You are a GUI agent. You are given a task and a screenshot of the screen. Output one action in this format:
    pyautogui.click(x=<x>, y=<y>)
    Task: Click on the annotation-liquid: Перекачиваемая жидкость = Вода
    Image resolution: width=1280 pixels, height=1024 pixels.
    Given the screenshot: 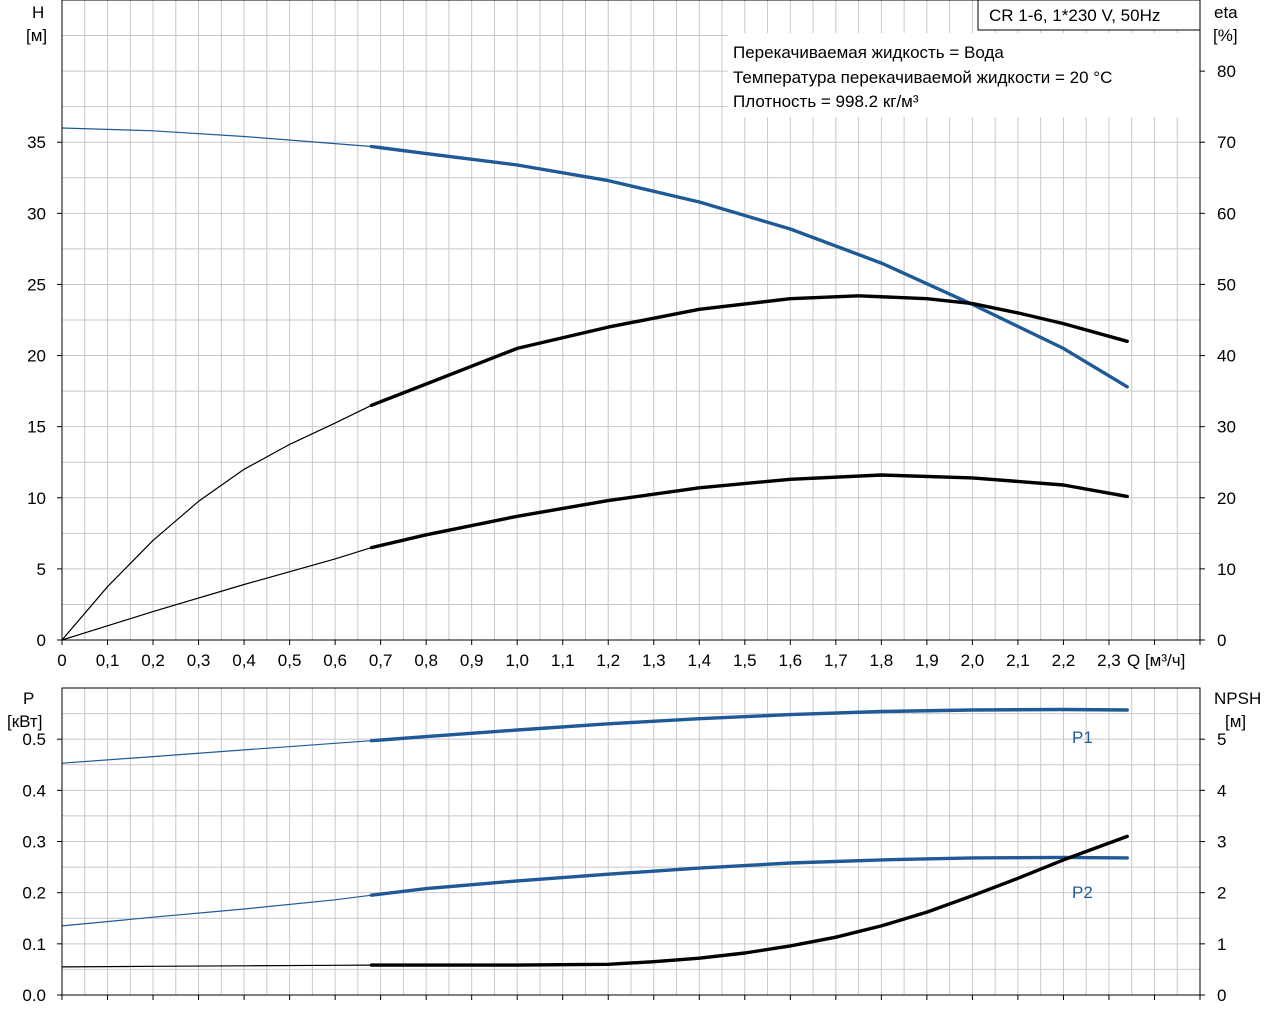 What is the action you would take?
    pyautogui.click(x=868, y=52)
    